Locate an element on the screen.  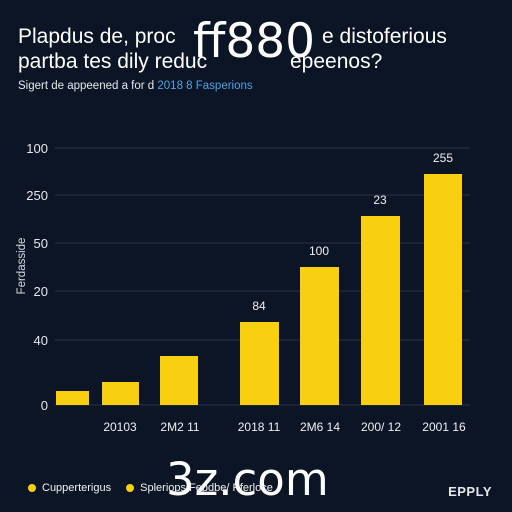
chart-legend: Cupperterigus Spleriops Fepdbe/ Pferloce is located at coordinates (156, 488).